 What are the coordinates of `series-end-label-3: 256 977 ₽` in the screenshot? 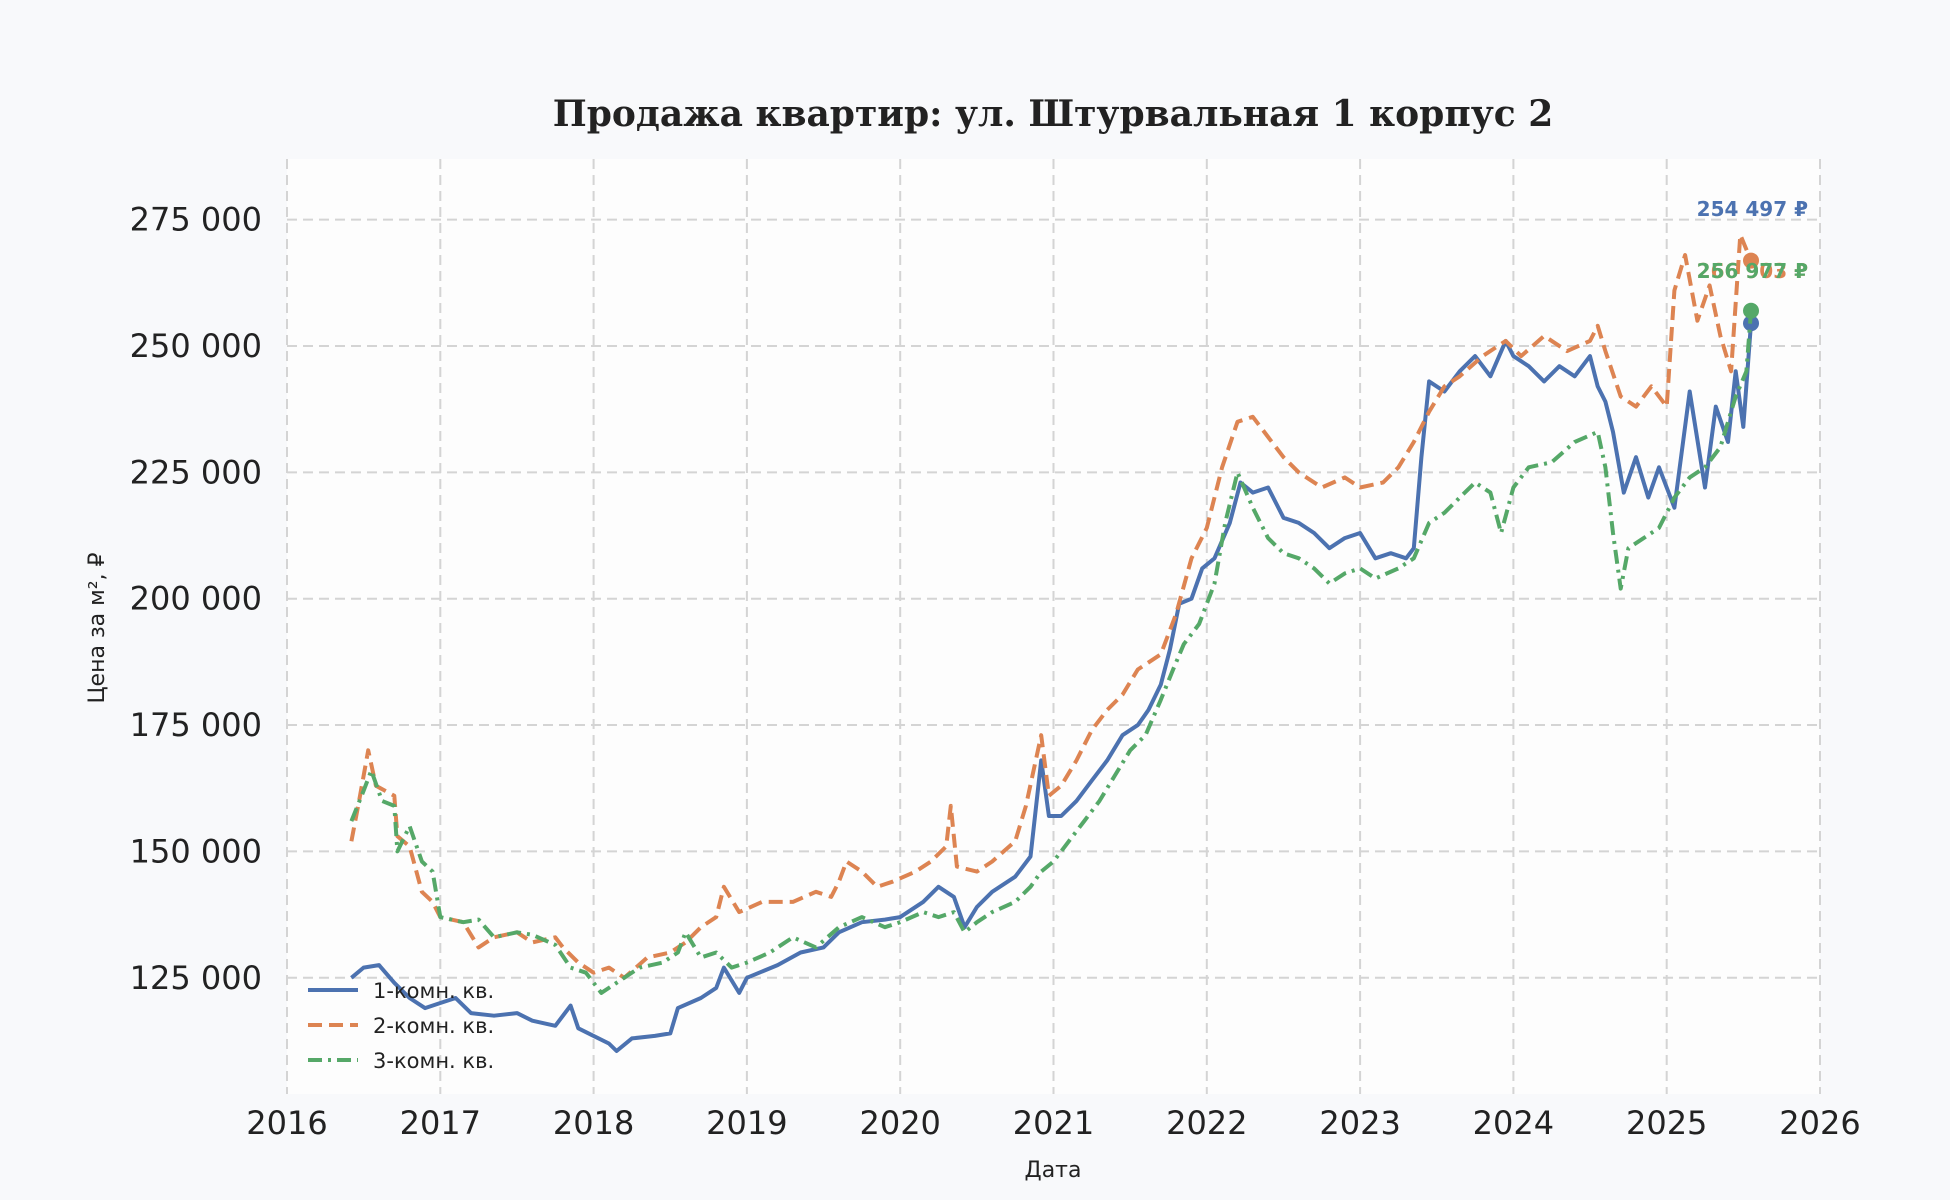 It's located at (1752, 271).